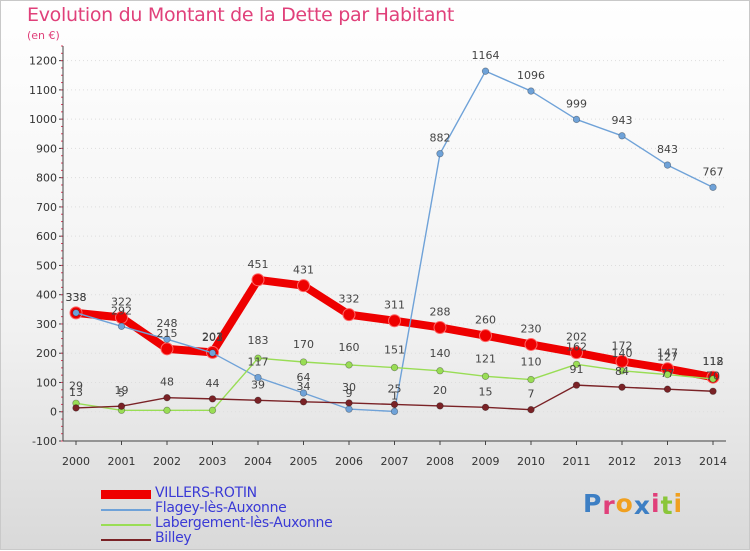 The height and width of the screenshot is (551, 750). I want to click on legend-label: VILLERS-ROTIN, so click(206, 493).